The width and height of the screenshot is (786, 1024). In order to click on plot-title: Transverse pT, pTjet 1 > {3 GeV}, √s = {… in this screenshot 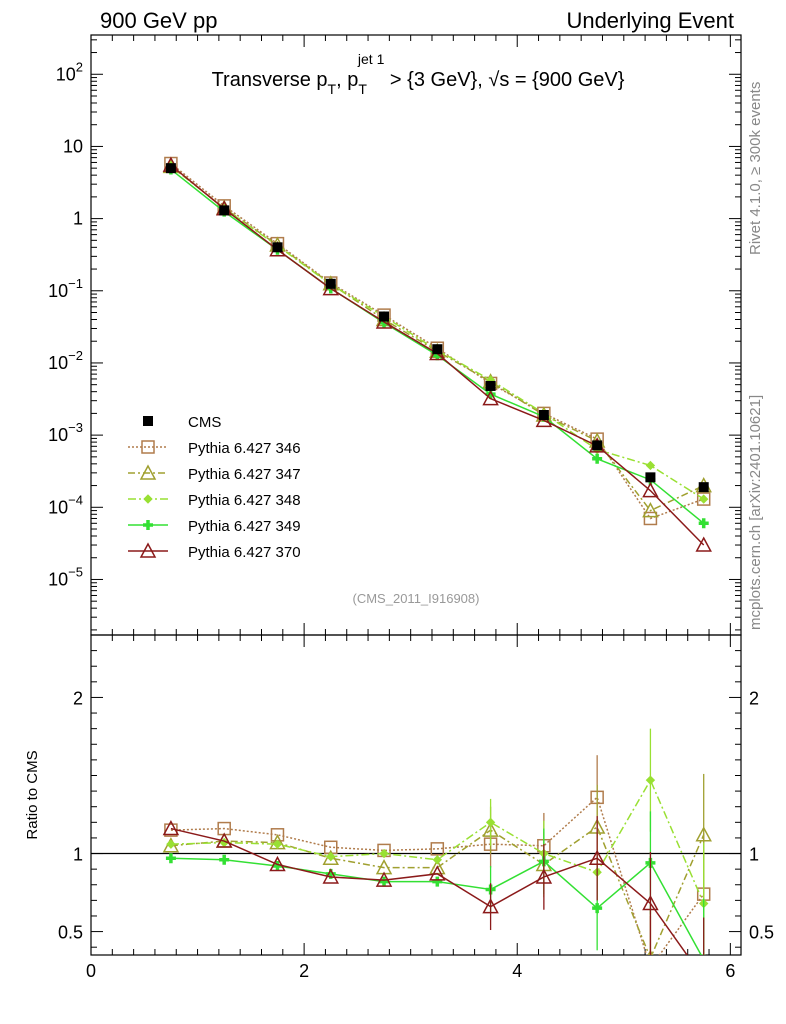, I will do `click(418, 74)`.